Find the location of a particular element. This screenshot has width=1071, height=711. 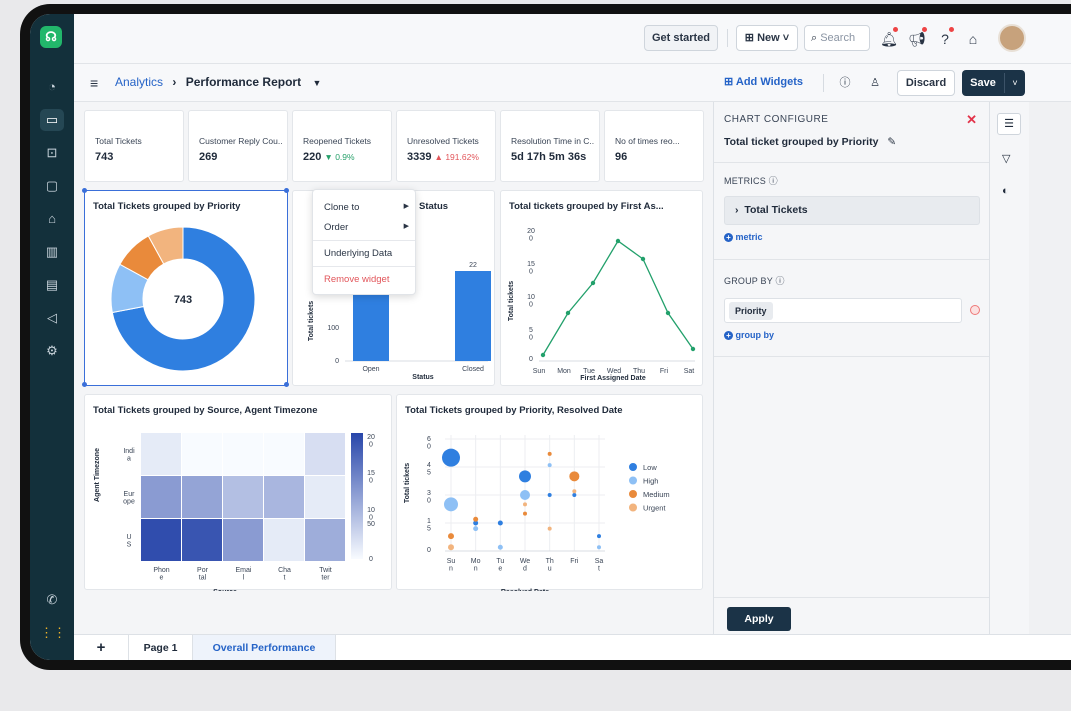

reports-icon: ▥ is located at coordinates (52, 251).